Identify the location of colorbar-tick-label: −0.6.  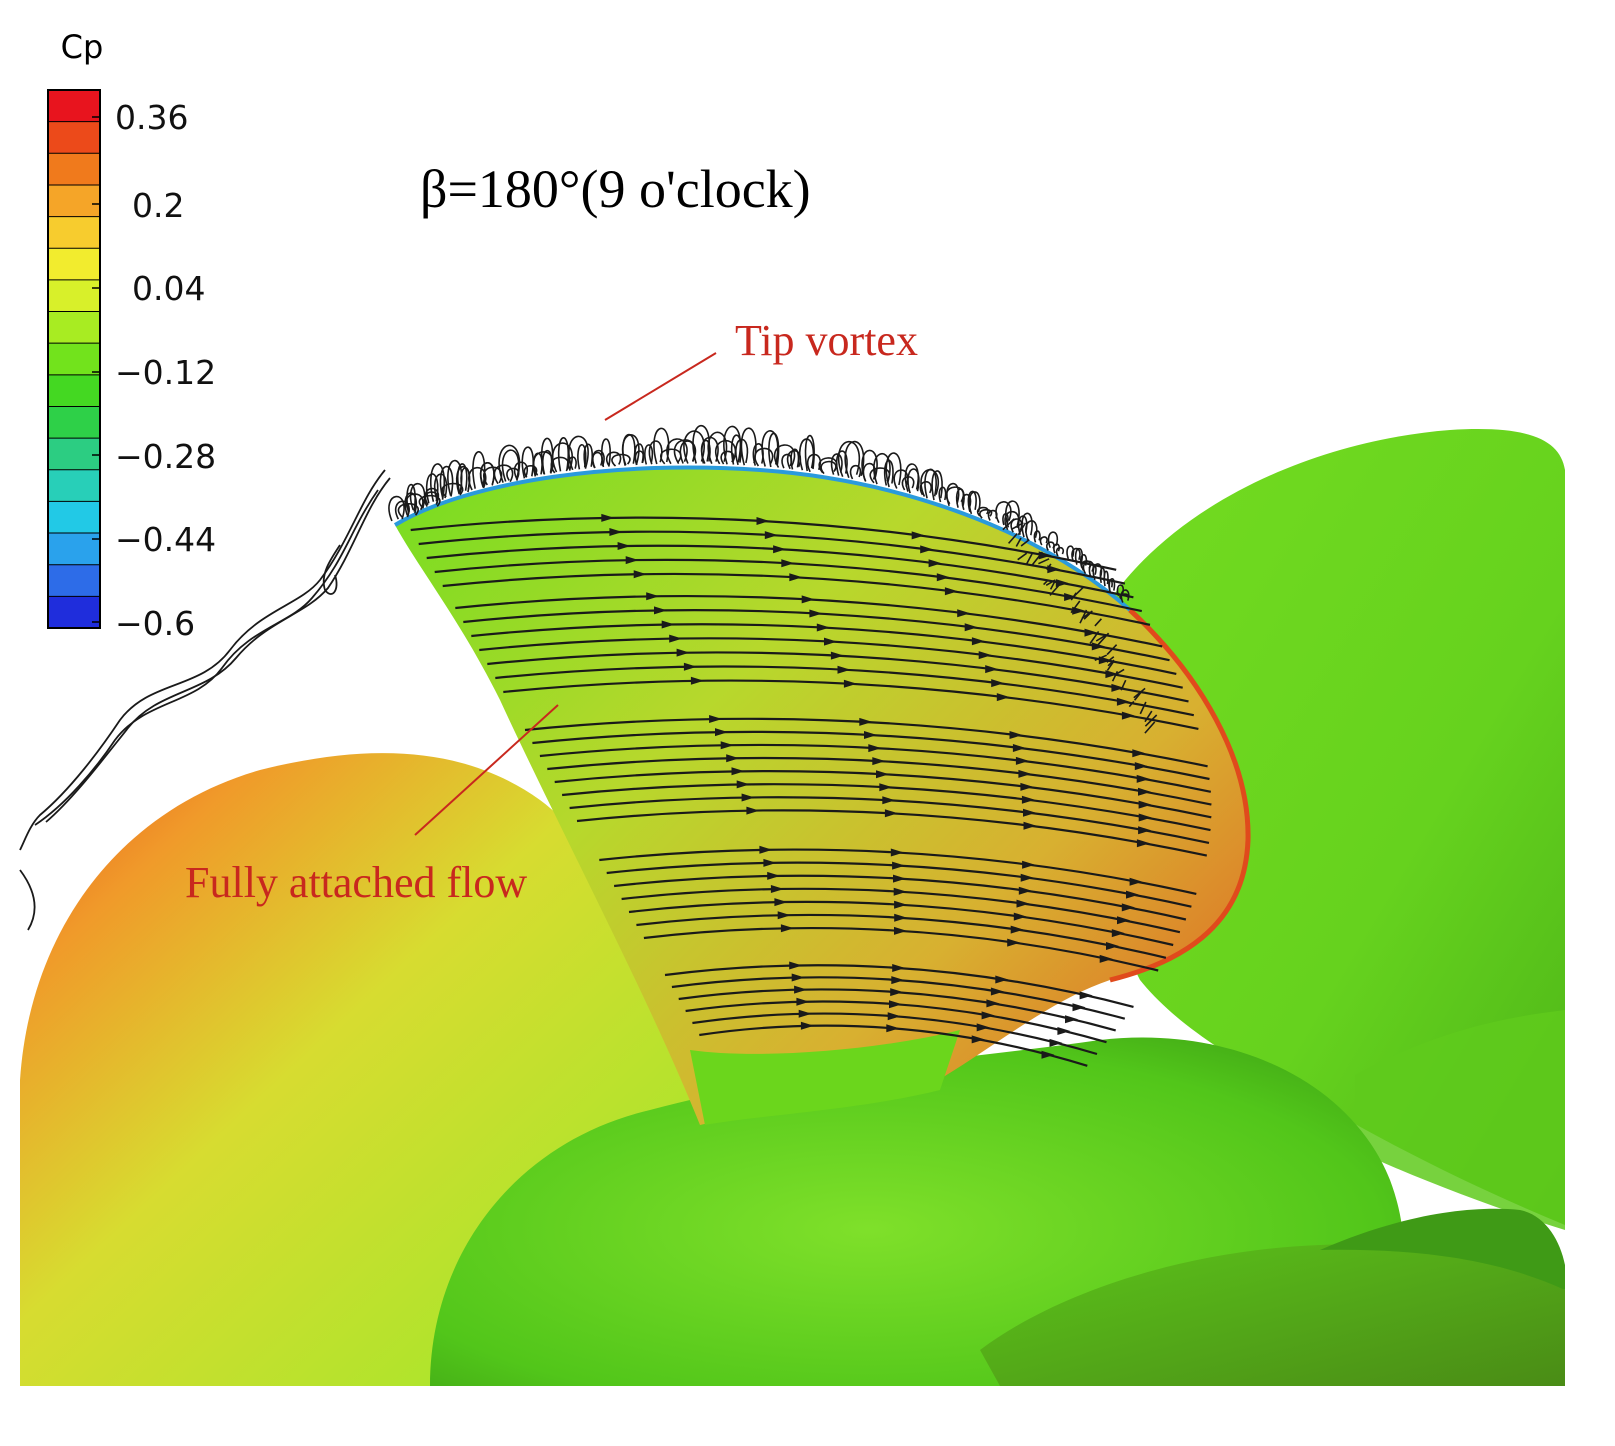
(155, 623).